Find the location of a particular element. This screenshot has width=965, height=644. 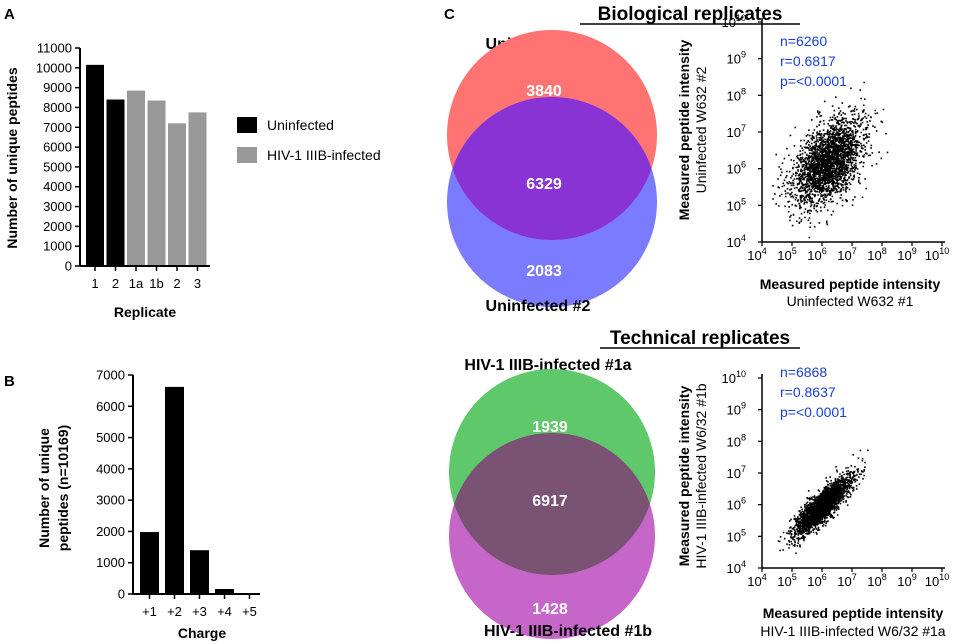

section-title-technical: Technical replicates is located at coordinates (700, 338).